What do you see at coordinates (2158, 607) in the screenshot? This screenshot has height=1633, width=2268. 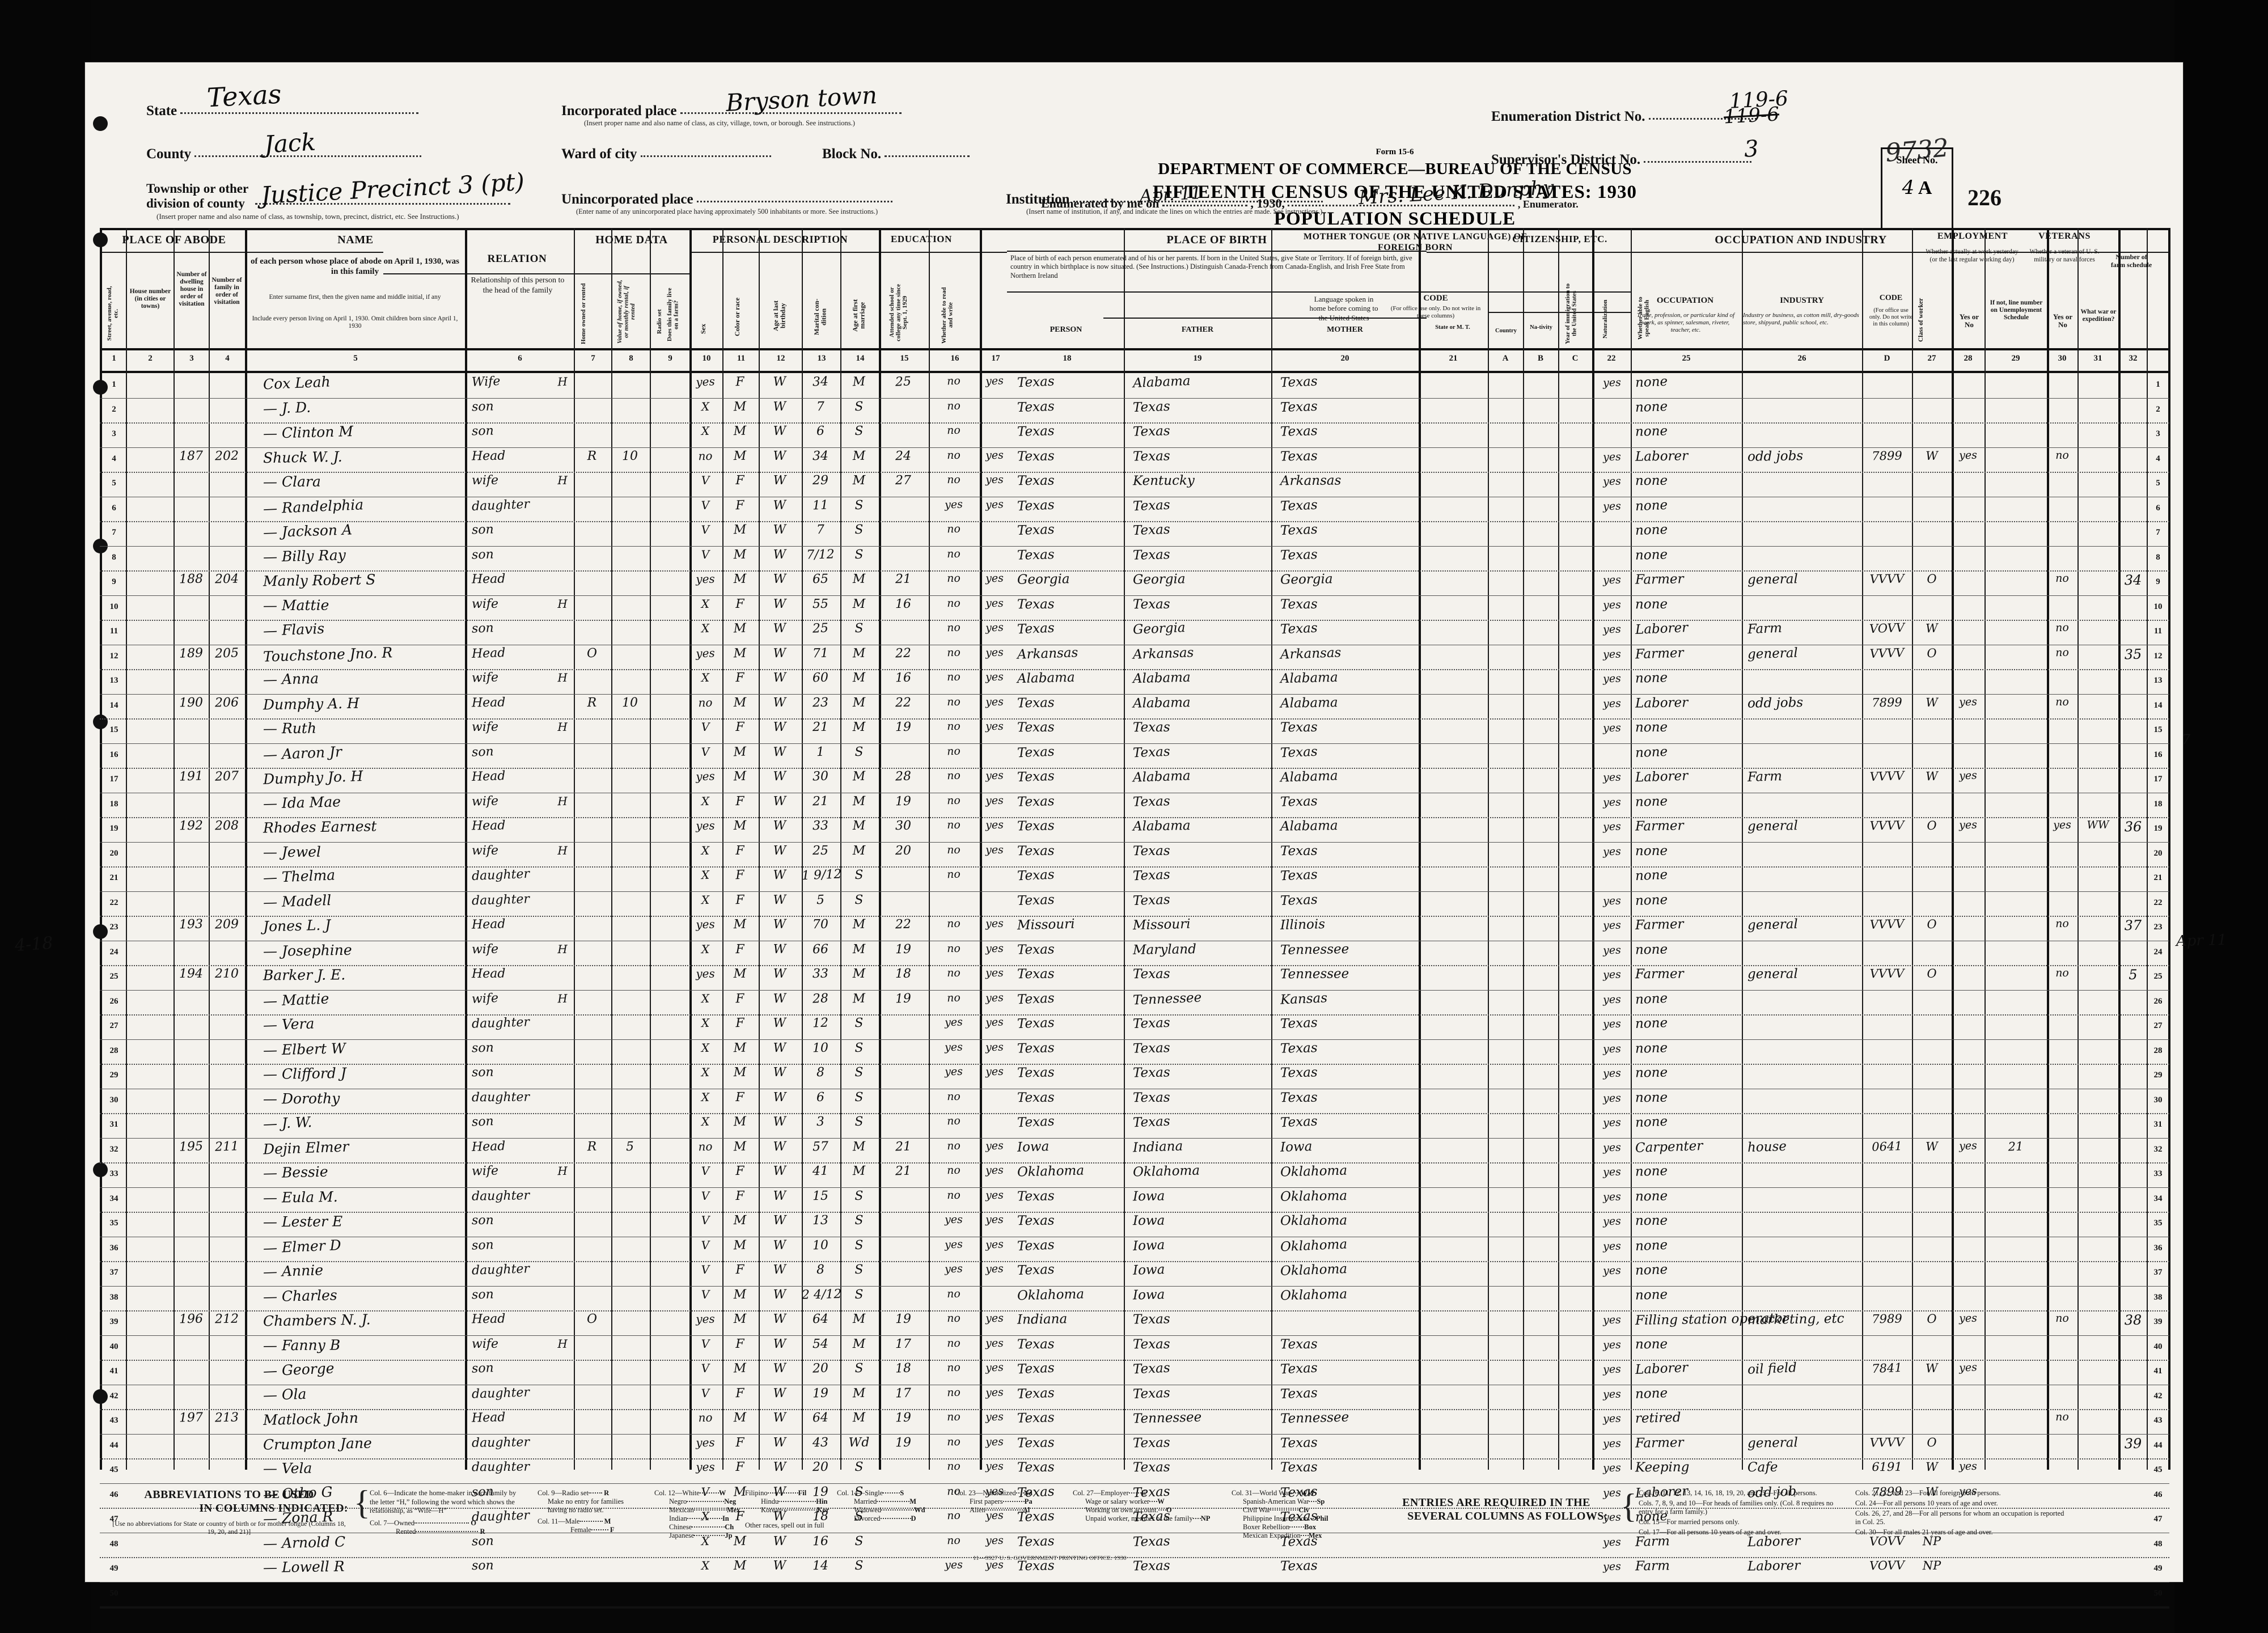 I see `row-number-right: 10` at bounding box center [2158, 607].